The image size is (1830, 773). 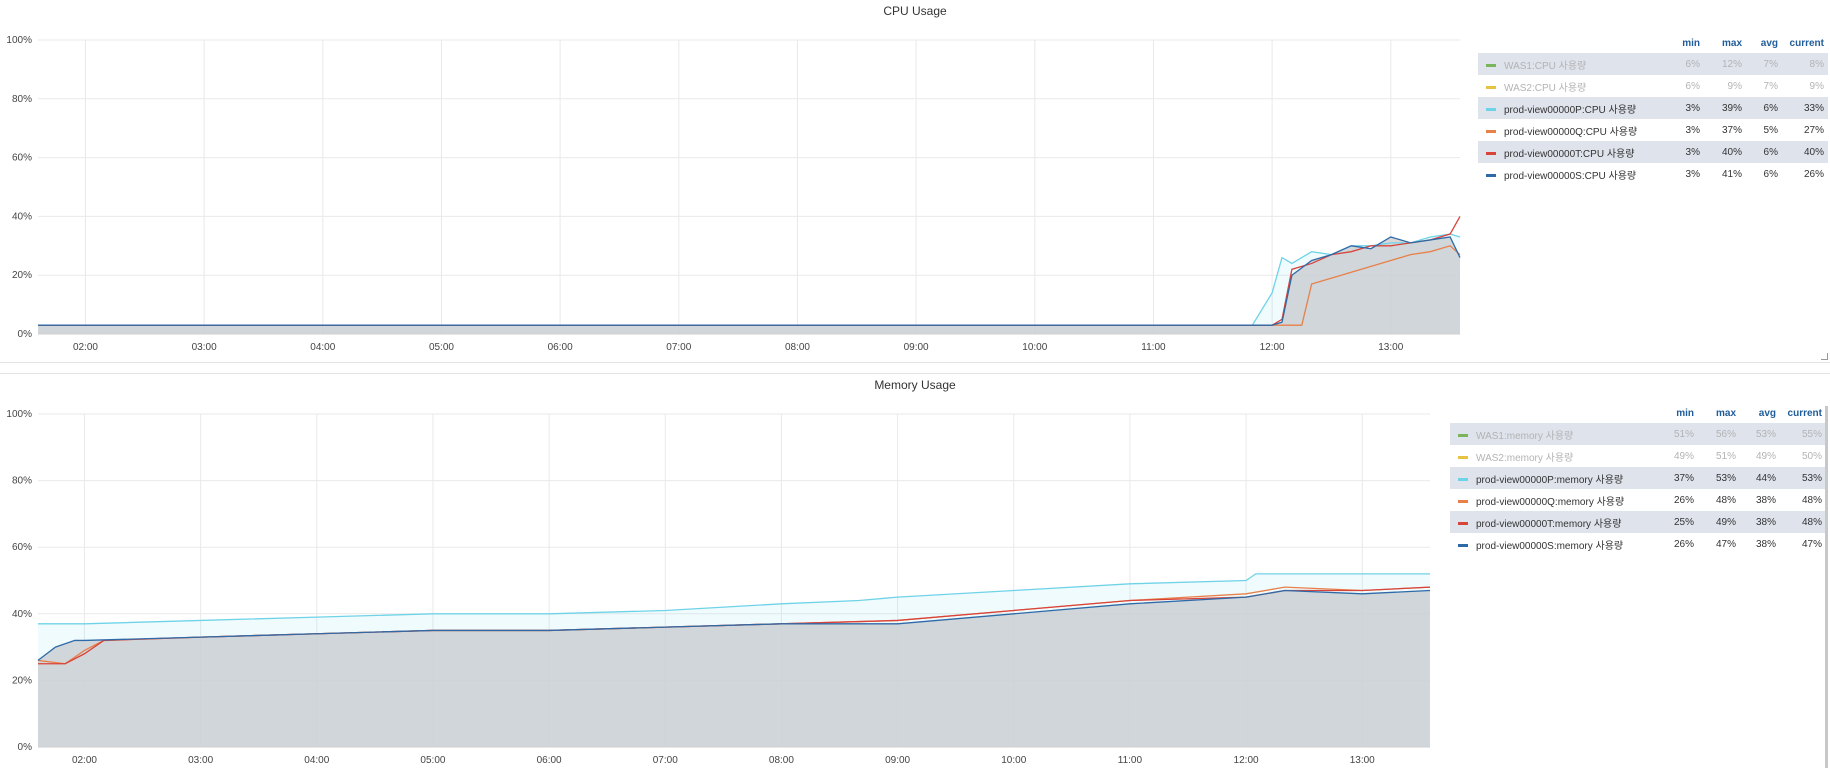 I want to click on legend-max-value: 53%, so click(x=1719, y=478).